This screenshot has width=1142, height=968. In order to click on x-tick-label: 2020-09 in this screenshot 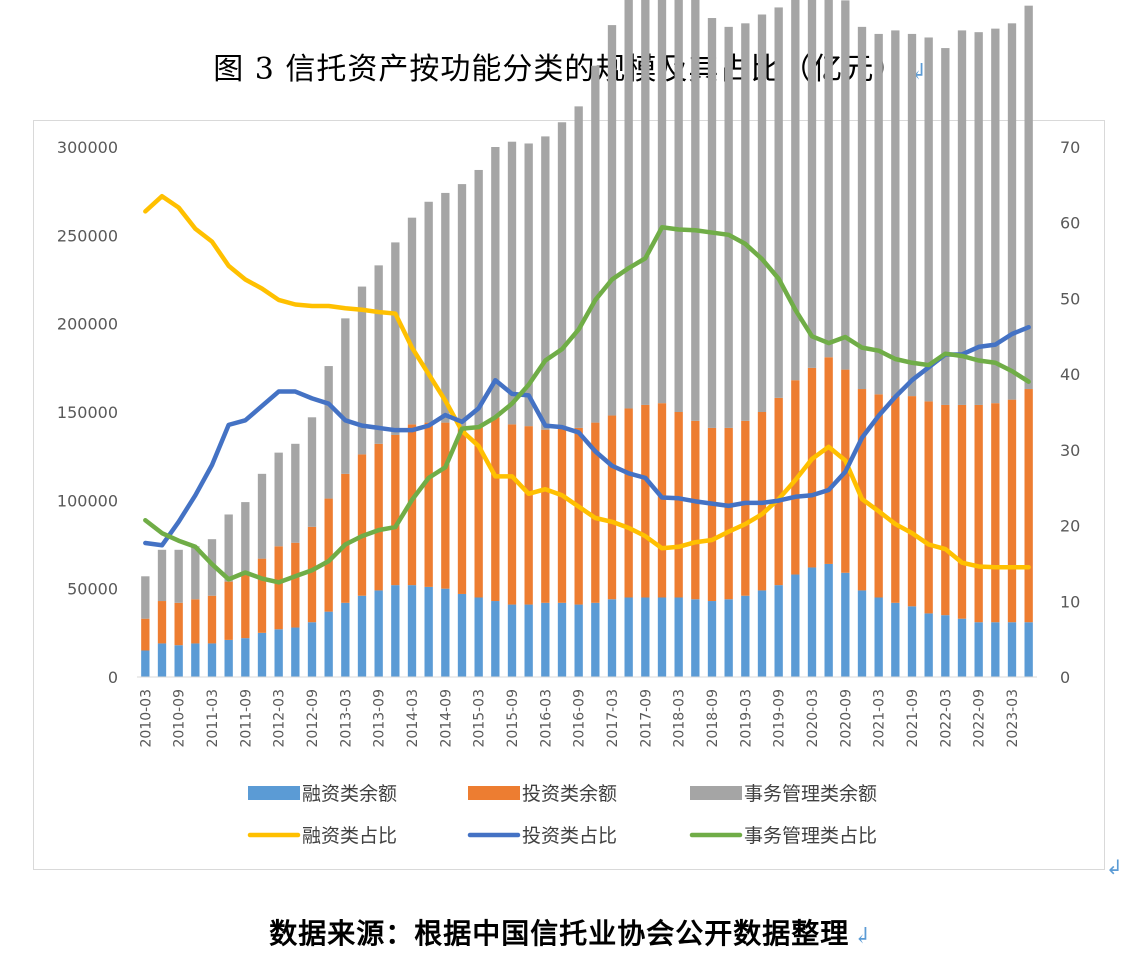, I will do `click(846, 718)`.